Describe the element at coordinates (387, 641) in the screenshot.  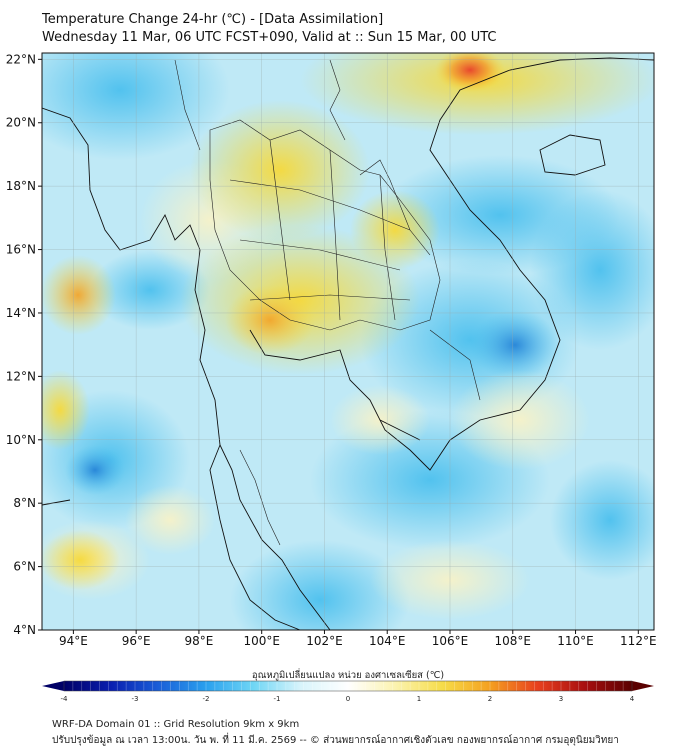
I see `lon-tick-label: 104°E` at that location.